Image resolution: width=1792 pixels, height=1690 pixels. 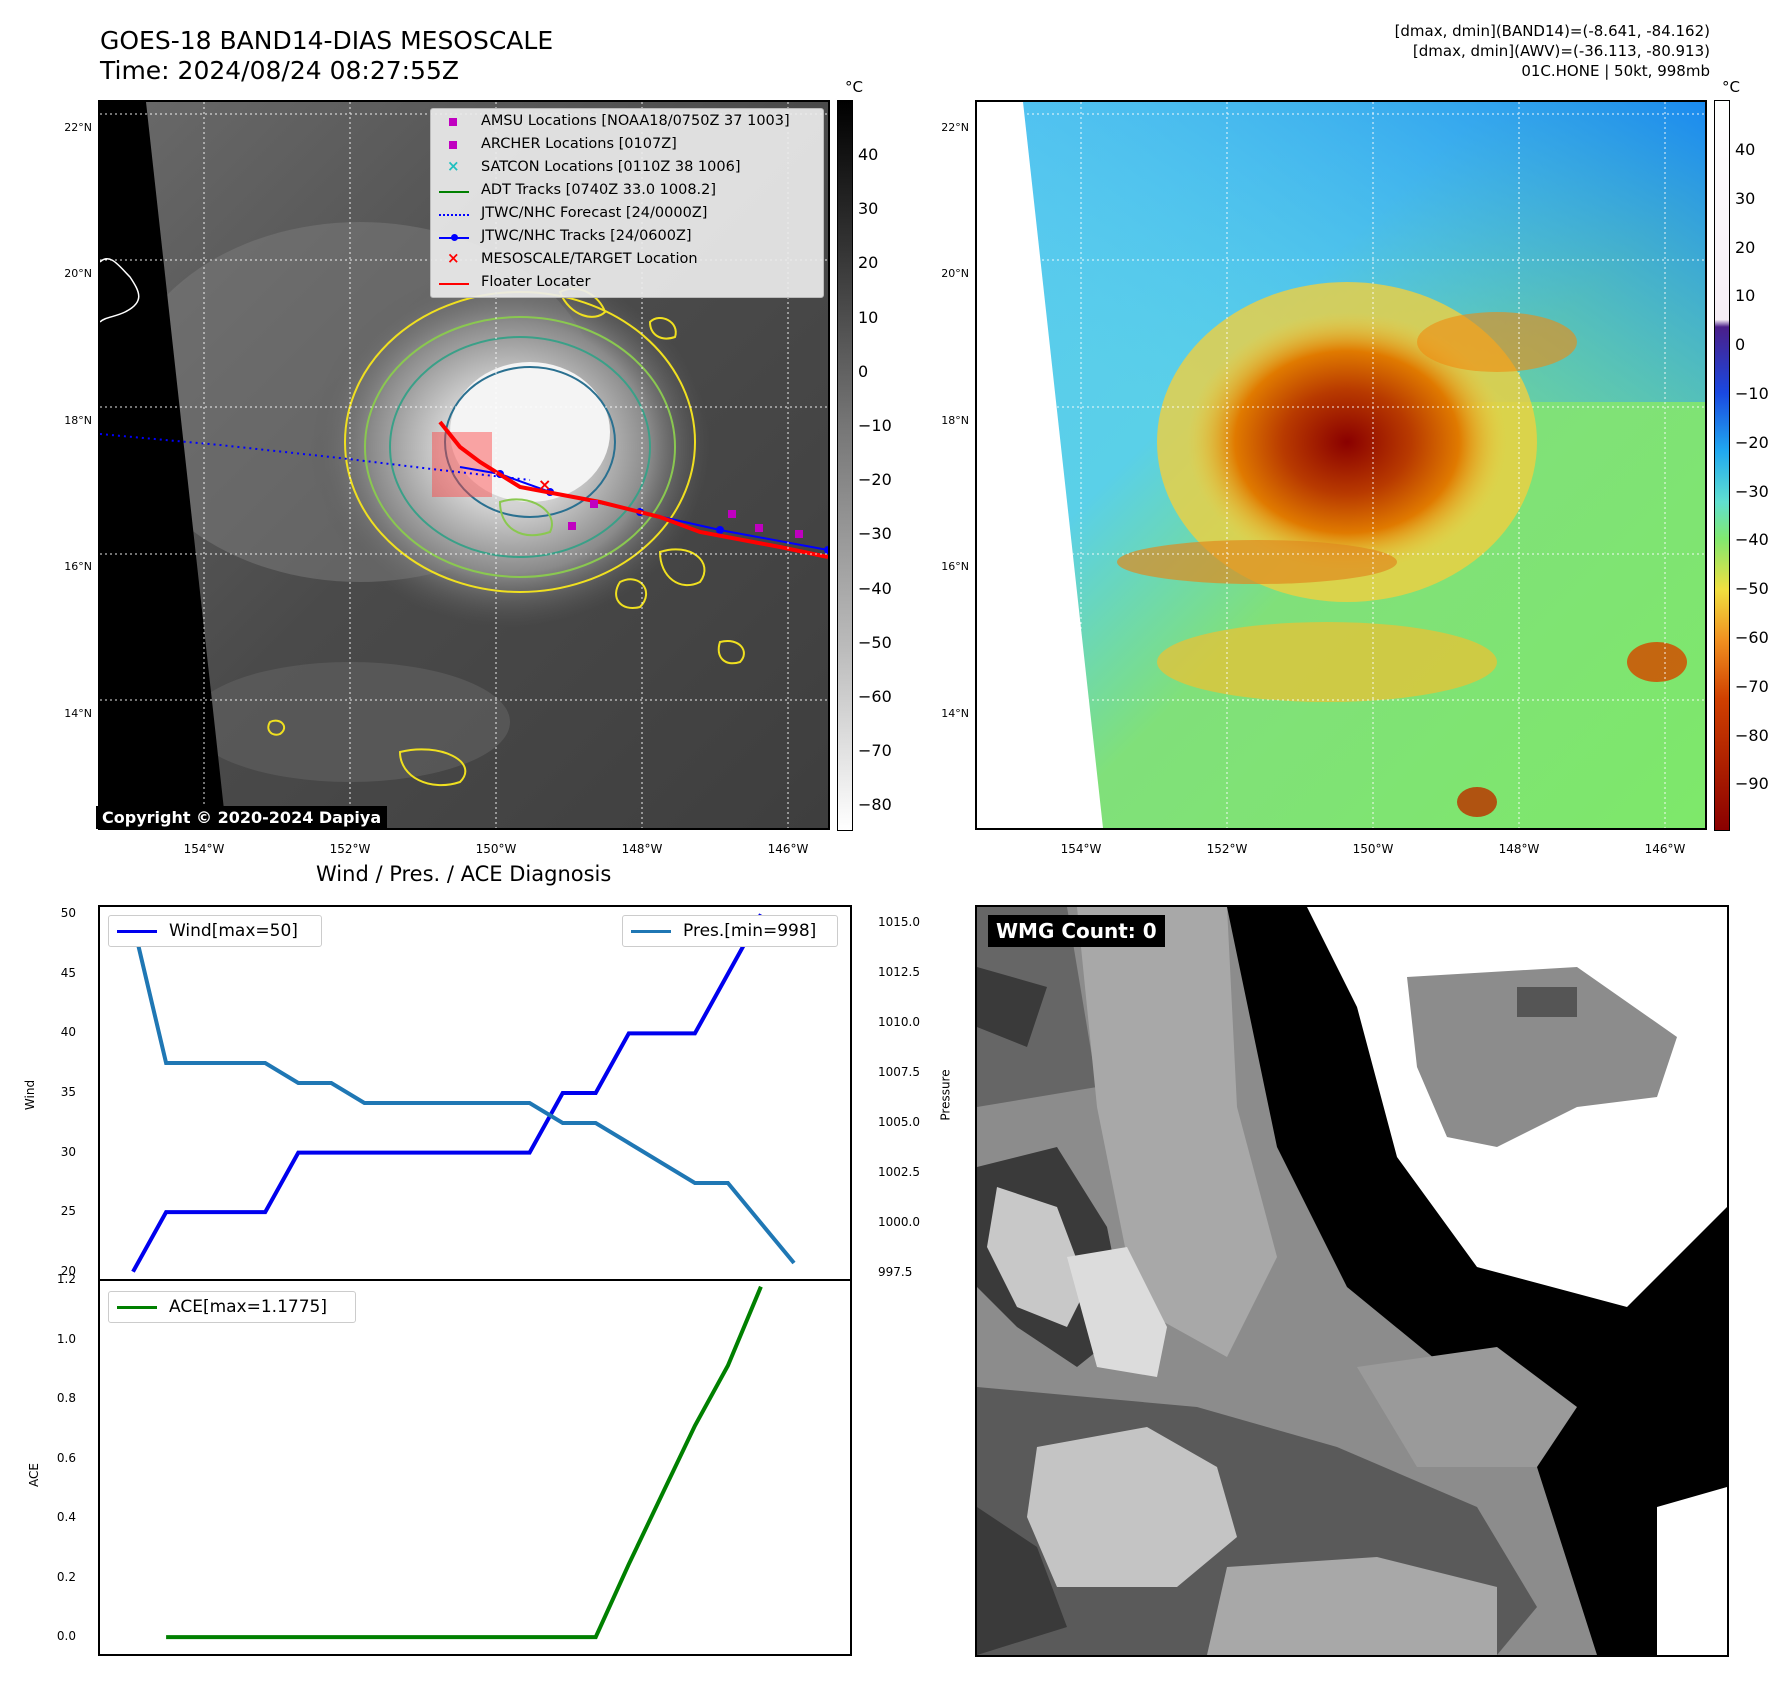 I want to click on awv-colorbar-tick: −60, so click(x=1752, y=637).